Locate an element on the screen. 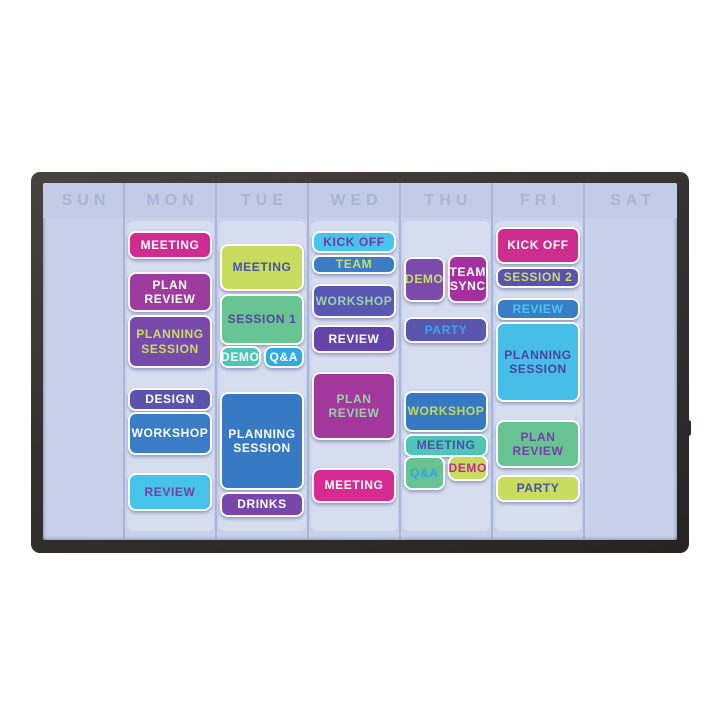  event-team: TEAM is located at coordinates (354, 264).